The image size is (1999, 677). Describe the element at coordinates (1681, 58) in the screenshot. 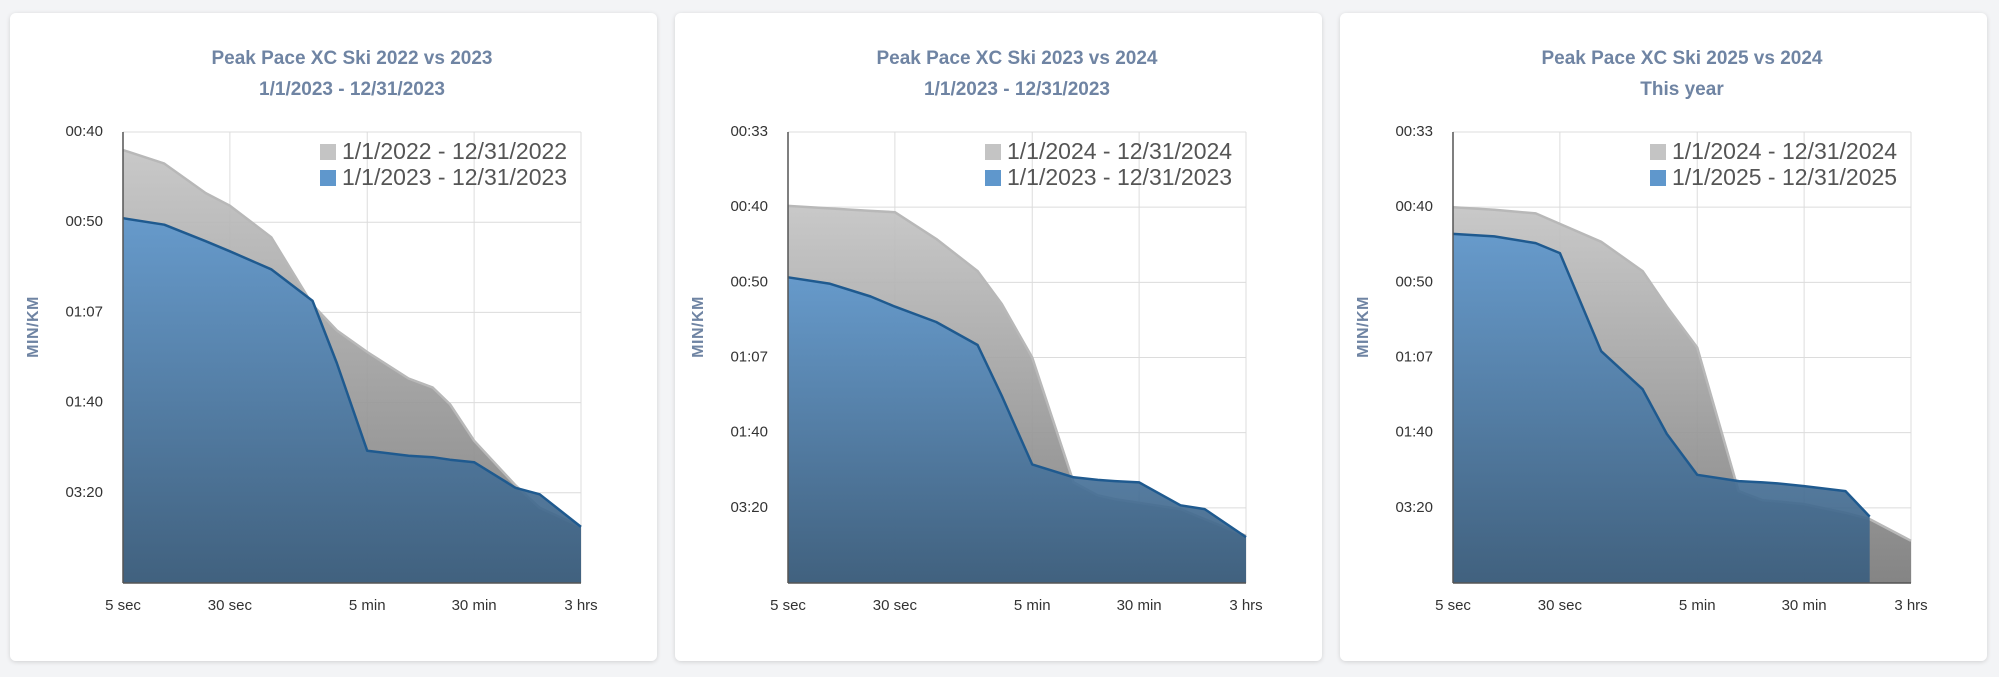

I see `chart-title: Peak Pace XC Ski 2025 vs 2024` at that location.